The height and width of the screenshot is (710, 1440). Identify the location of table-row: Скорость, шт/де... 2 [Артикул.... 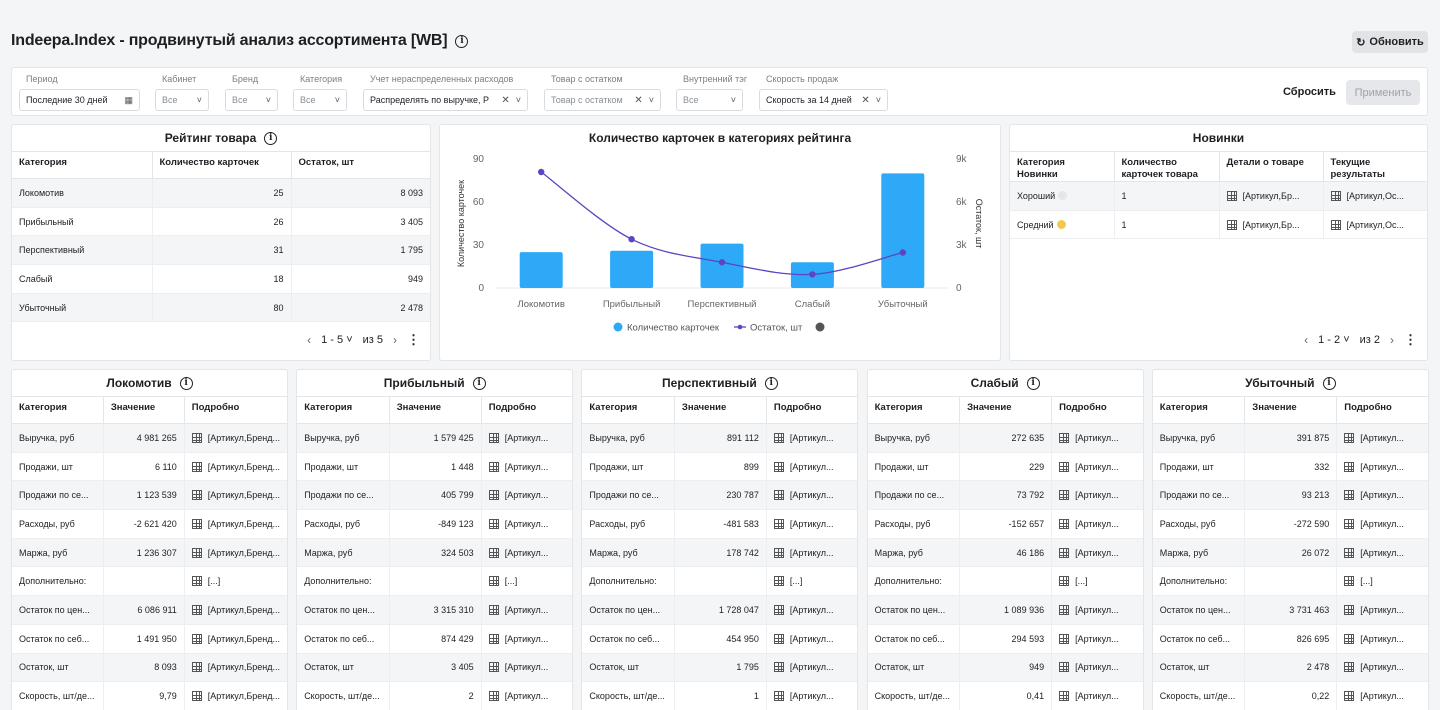
(435, 695).